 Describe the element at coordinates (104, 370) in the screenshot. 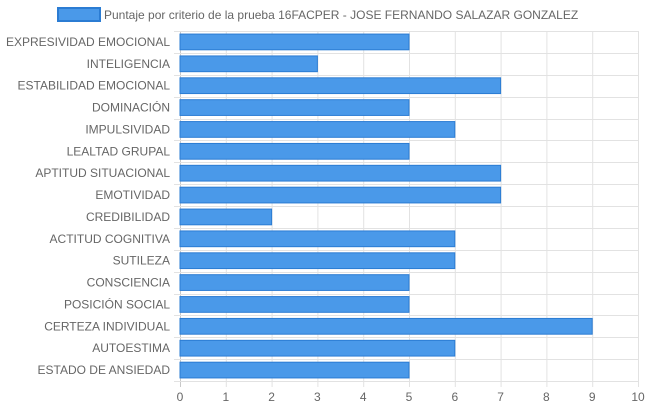

I see `y-tick-label: ESTADO DE ANSIEDAD` at that location.